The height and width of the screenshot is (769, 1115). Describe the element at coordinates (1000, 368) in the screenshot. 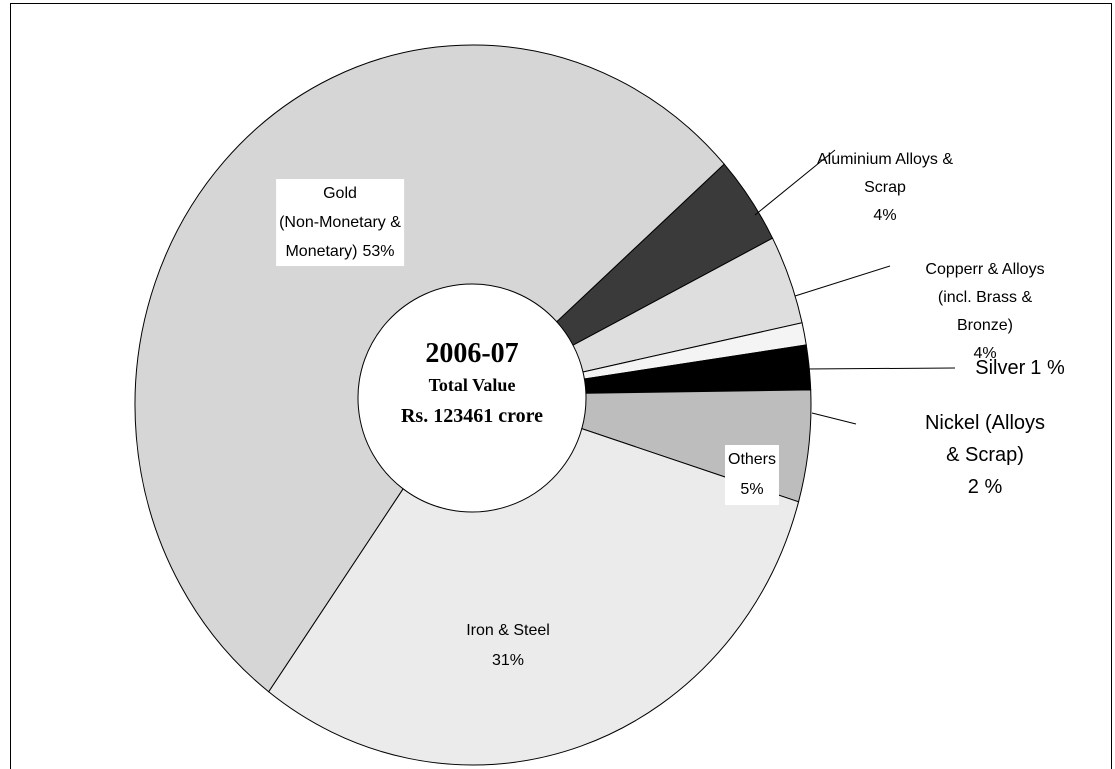

I see `category-label: Silver` at that location.